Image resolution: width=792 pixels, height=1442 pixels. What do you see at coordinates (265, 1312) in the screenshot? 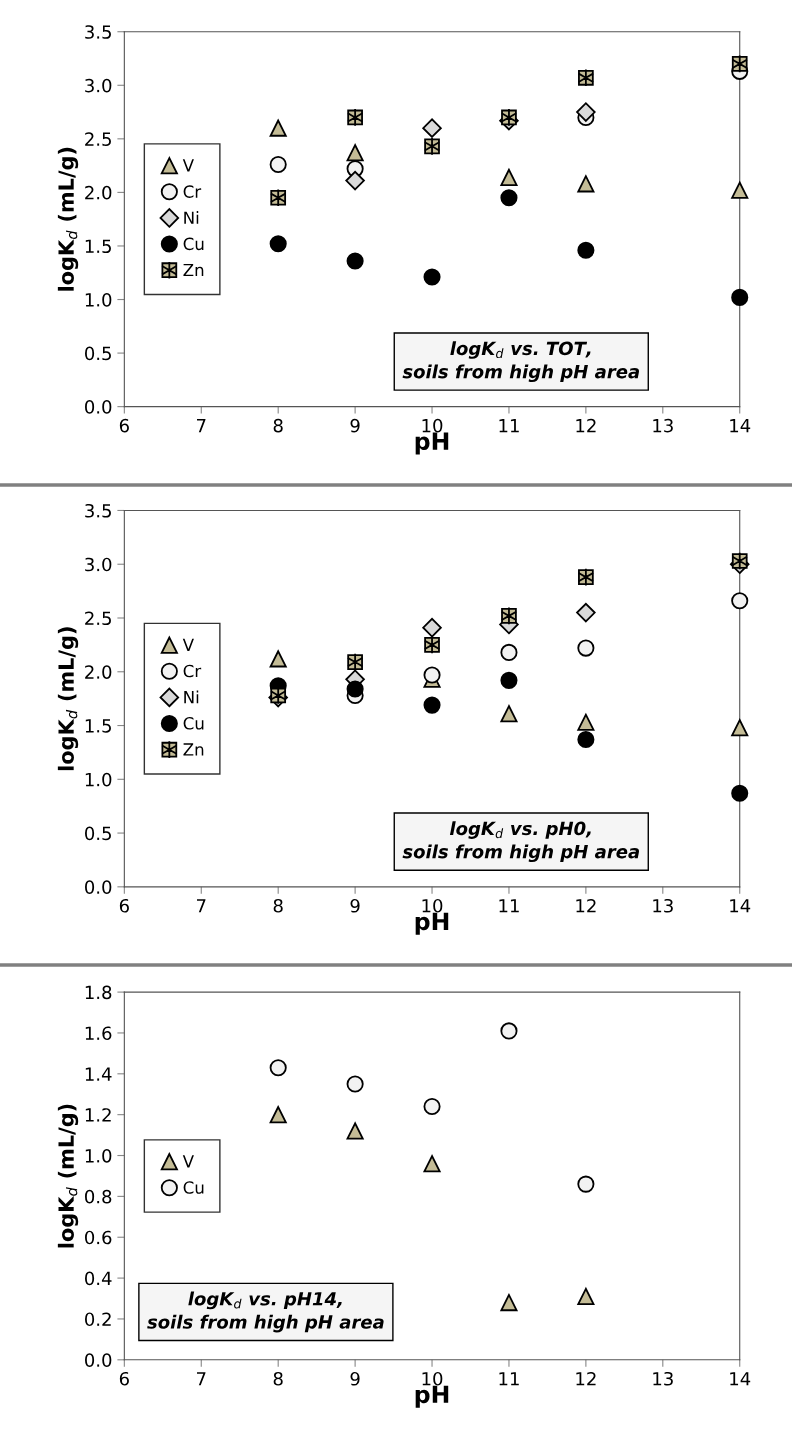
I see `annotation: logK$_{d}$ vs. pH14, soils from high pH area` at bounding box center [265, 1312].